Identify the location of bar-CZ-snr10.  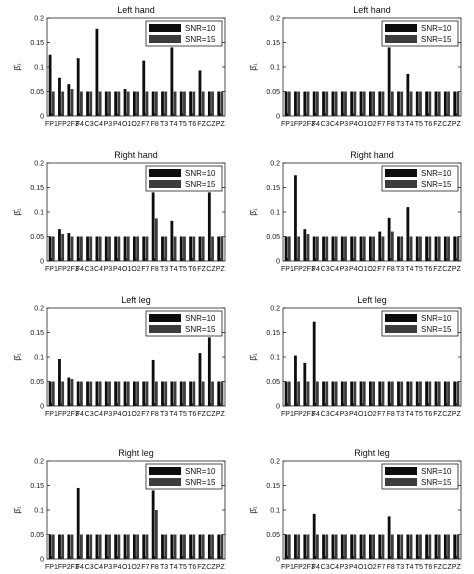
(445, 103).